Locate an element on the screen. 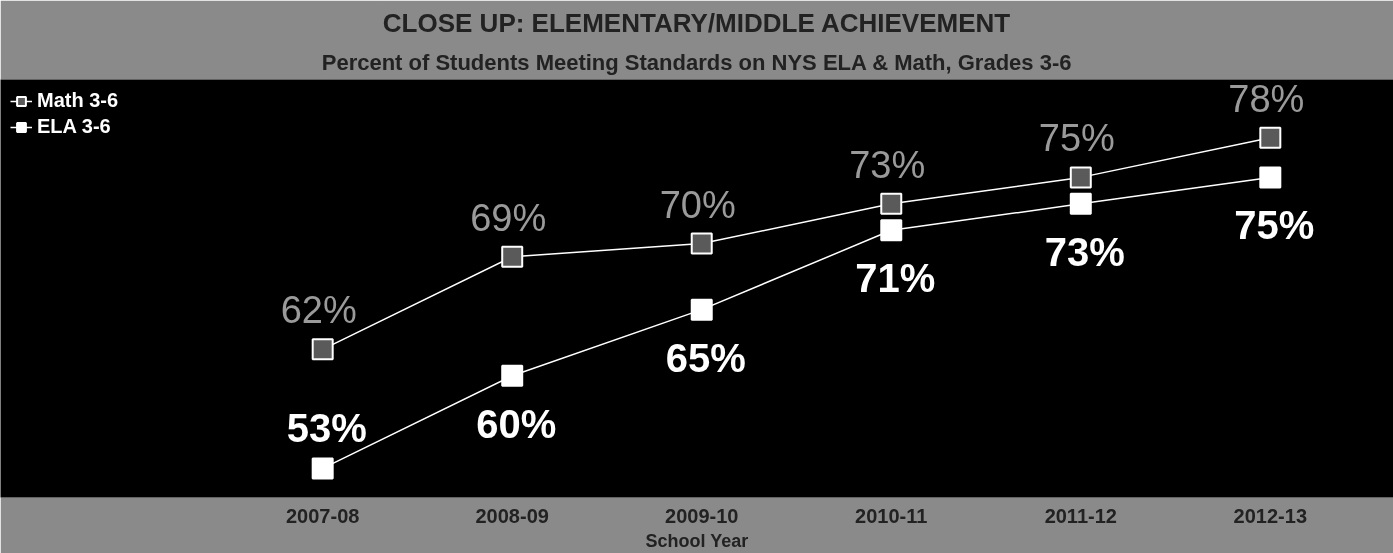  legend-label: ELA 3-6 is located at coordinates (74, 126).